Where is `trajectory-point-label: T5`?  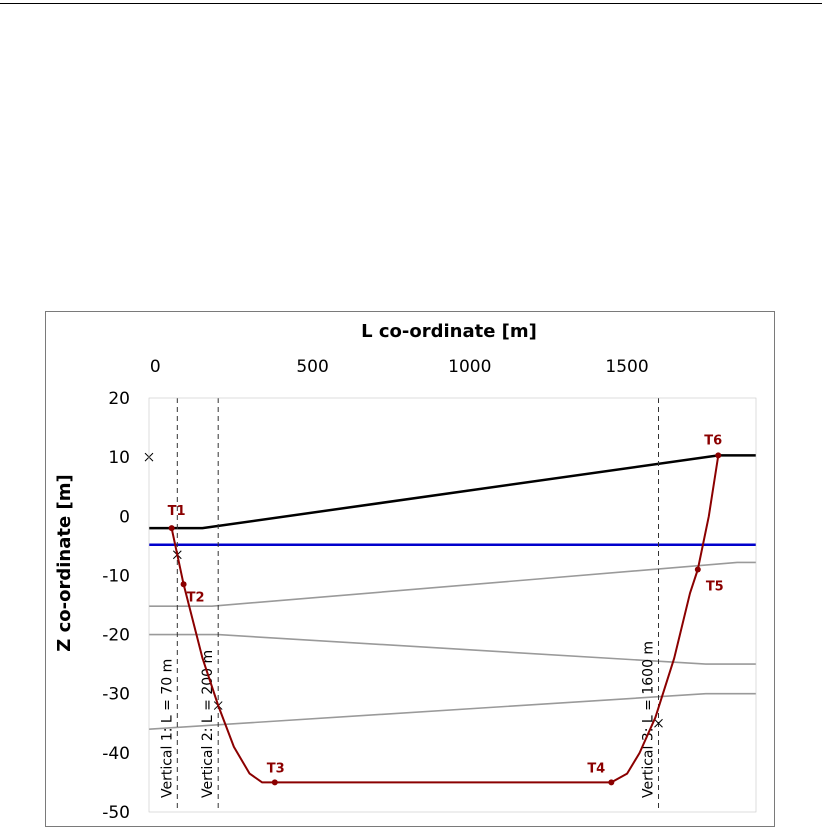
trajectory-point-label: T5 is located at coordinates (715, 587).